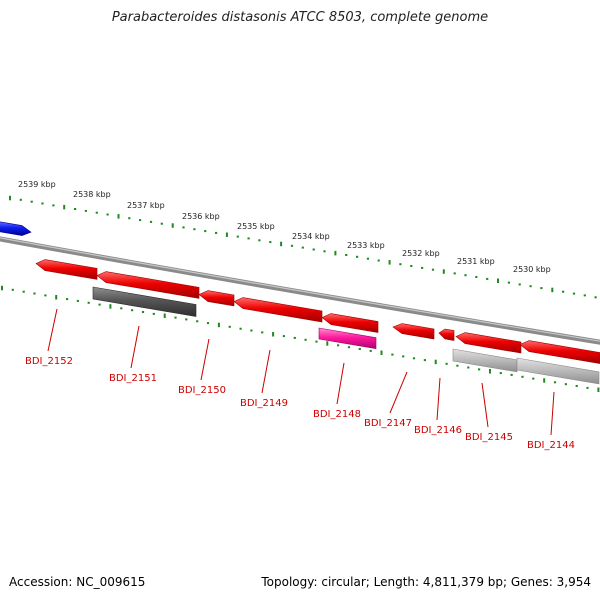 The width and height of the screenshot is (600, 600). I want to click on gene-label: BDI_2144, so click(551, 445).